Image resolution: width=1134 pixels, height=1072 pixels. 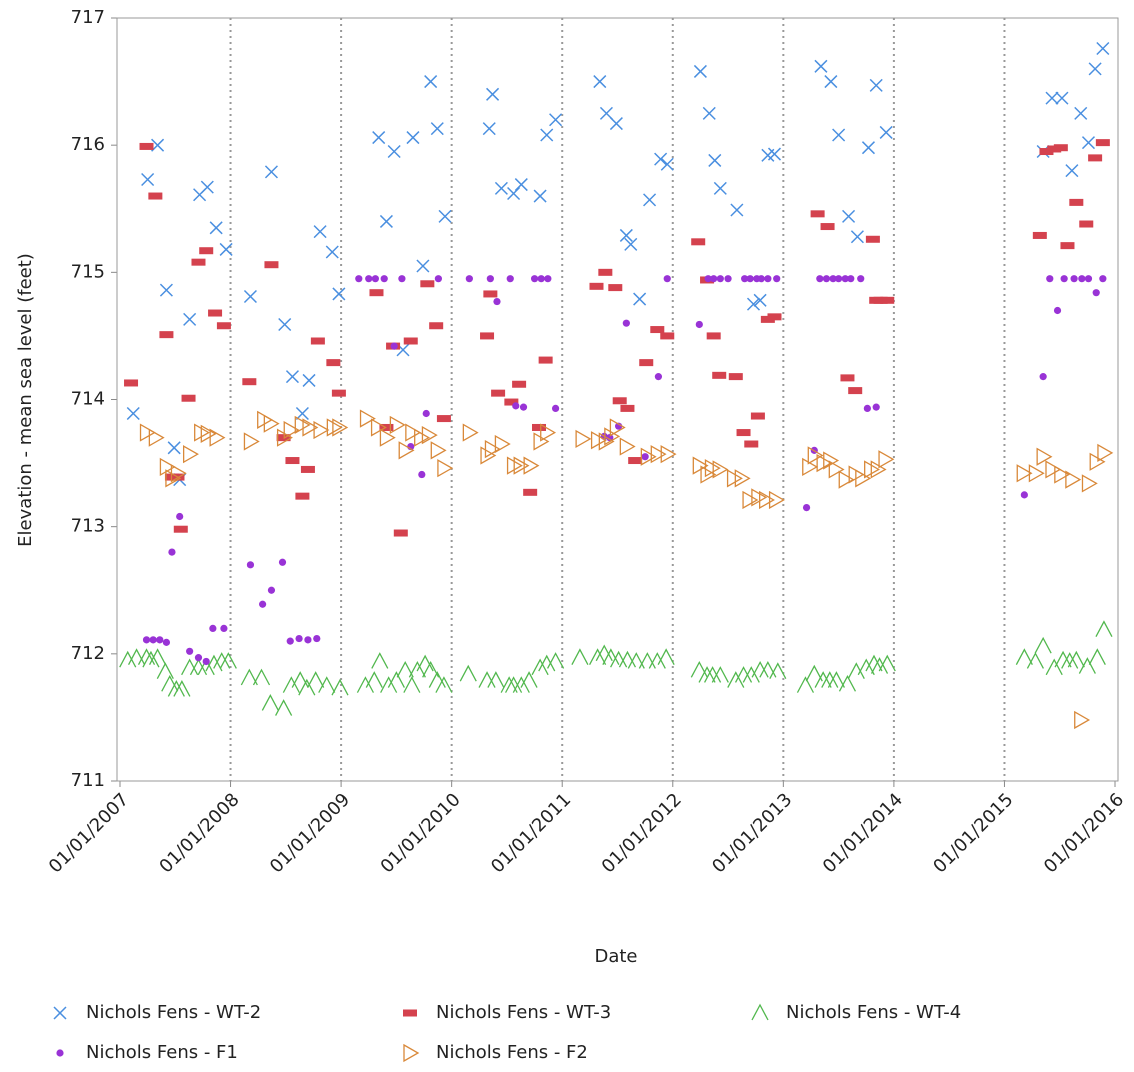 What do you see at coordinates (512, 1052) in the screenshot?
I see `legend-label: Nichols Fens - F2` at bounding box center [512, 1052].